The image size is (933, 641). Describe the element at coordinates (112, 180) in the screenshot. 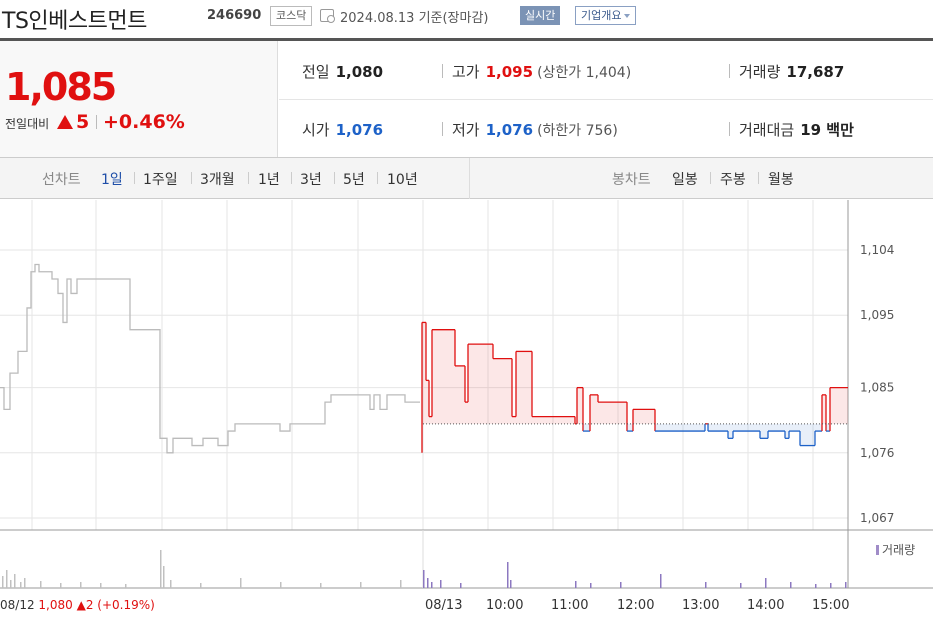

I see `period-tab-1d: 1일` at that location.